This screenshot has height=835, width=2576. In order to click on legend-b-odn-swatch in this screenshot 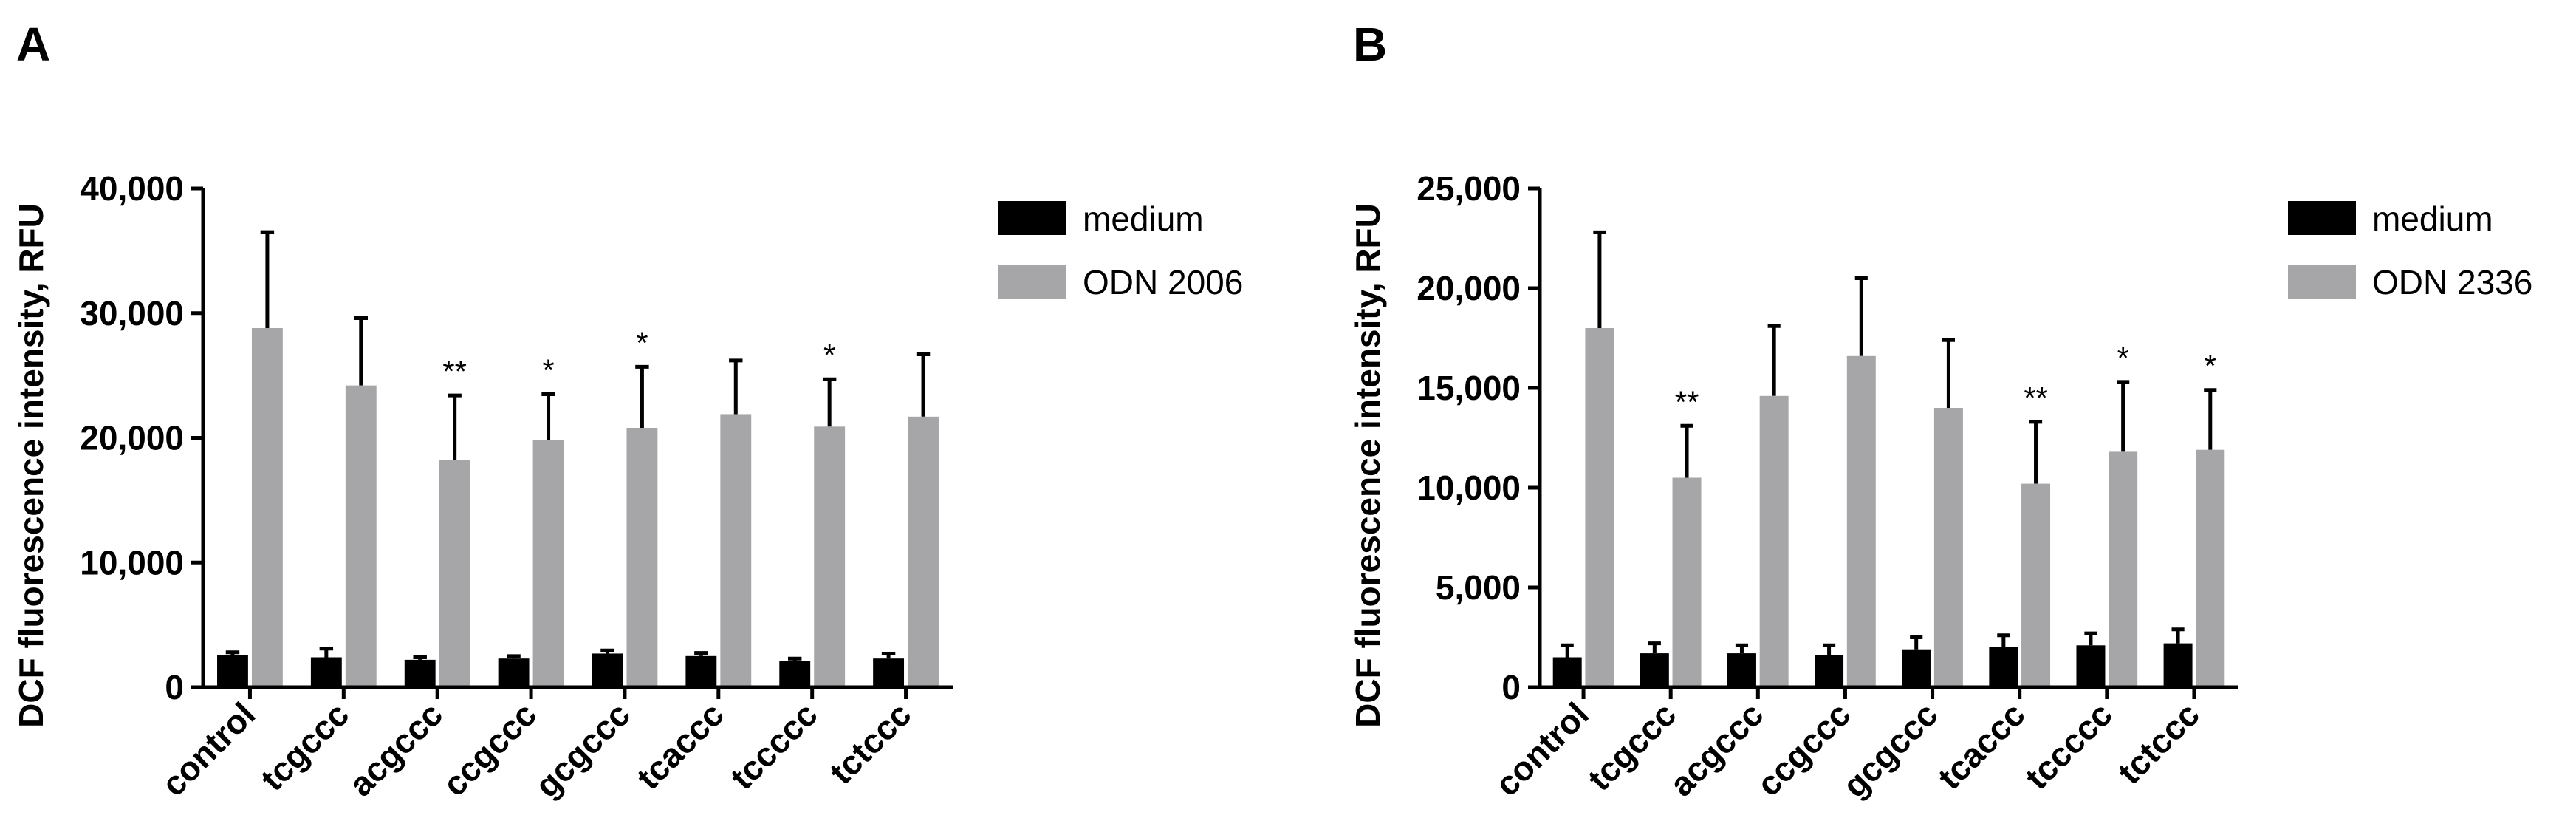, I will do `click(2322, 282)`.